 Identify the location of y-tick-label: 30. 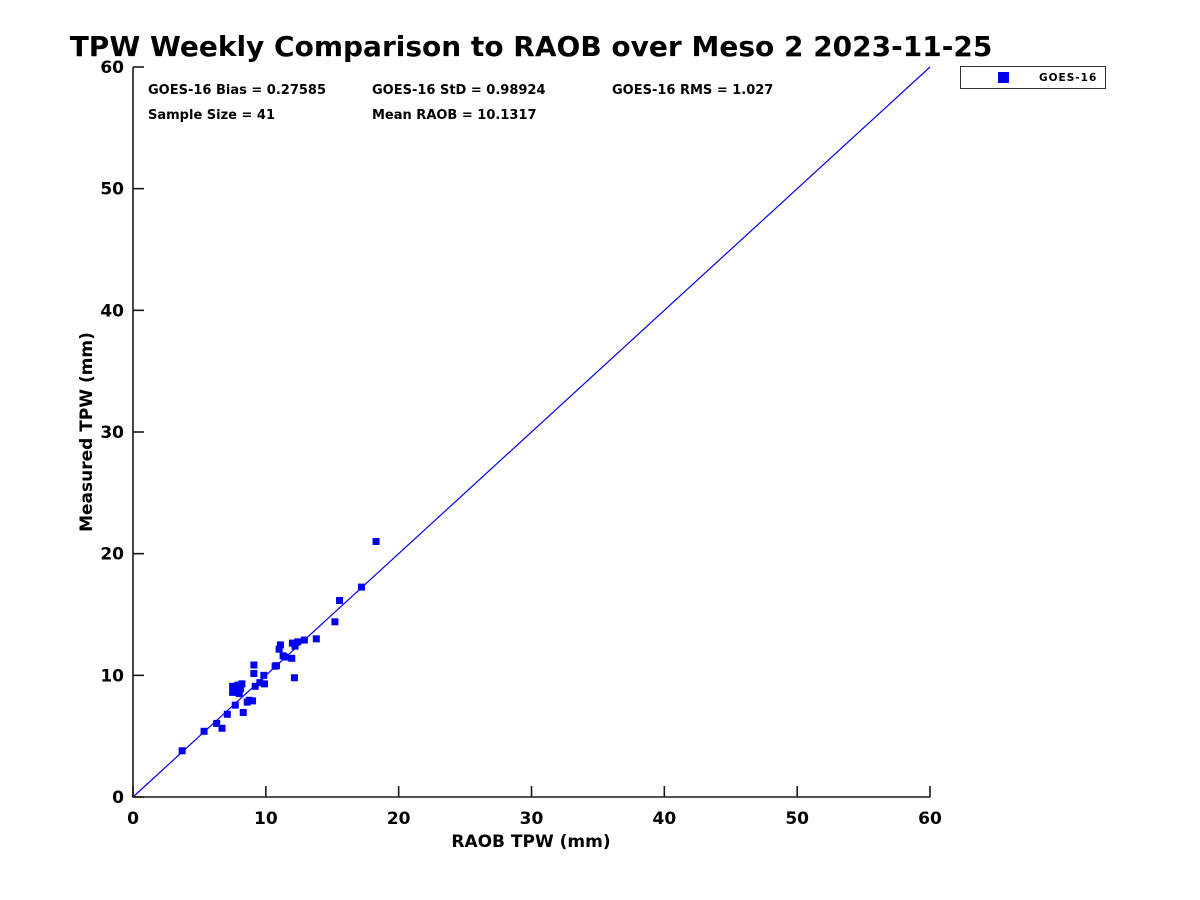
(112, 433).